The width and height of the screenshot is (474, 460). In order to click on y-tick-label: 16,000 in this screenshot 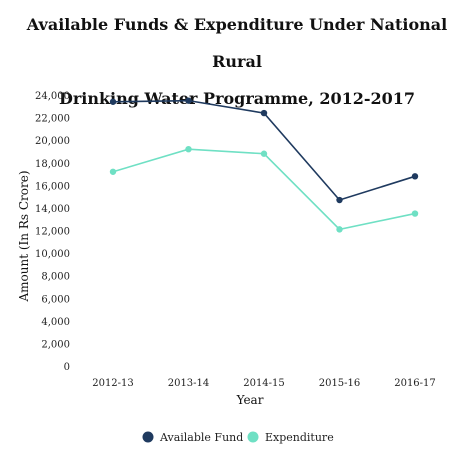, I will do `click(52, 186)`.